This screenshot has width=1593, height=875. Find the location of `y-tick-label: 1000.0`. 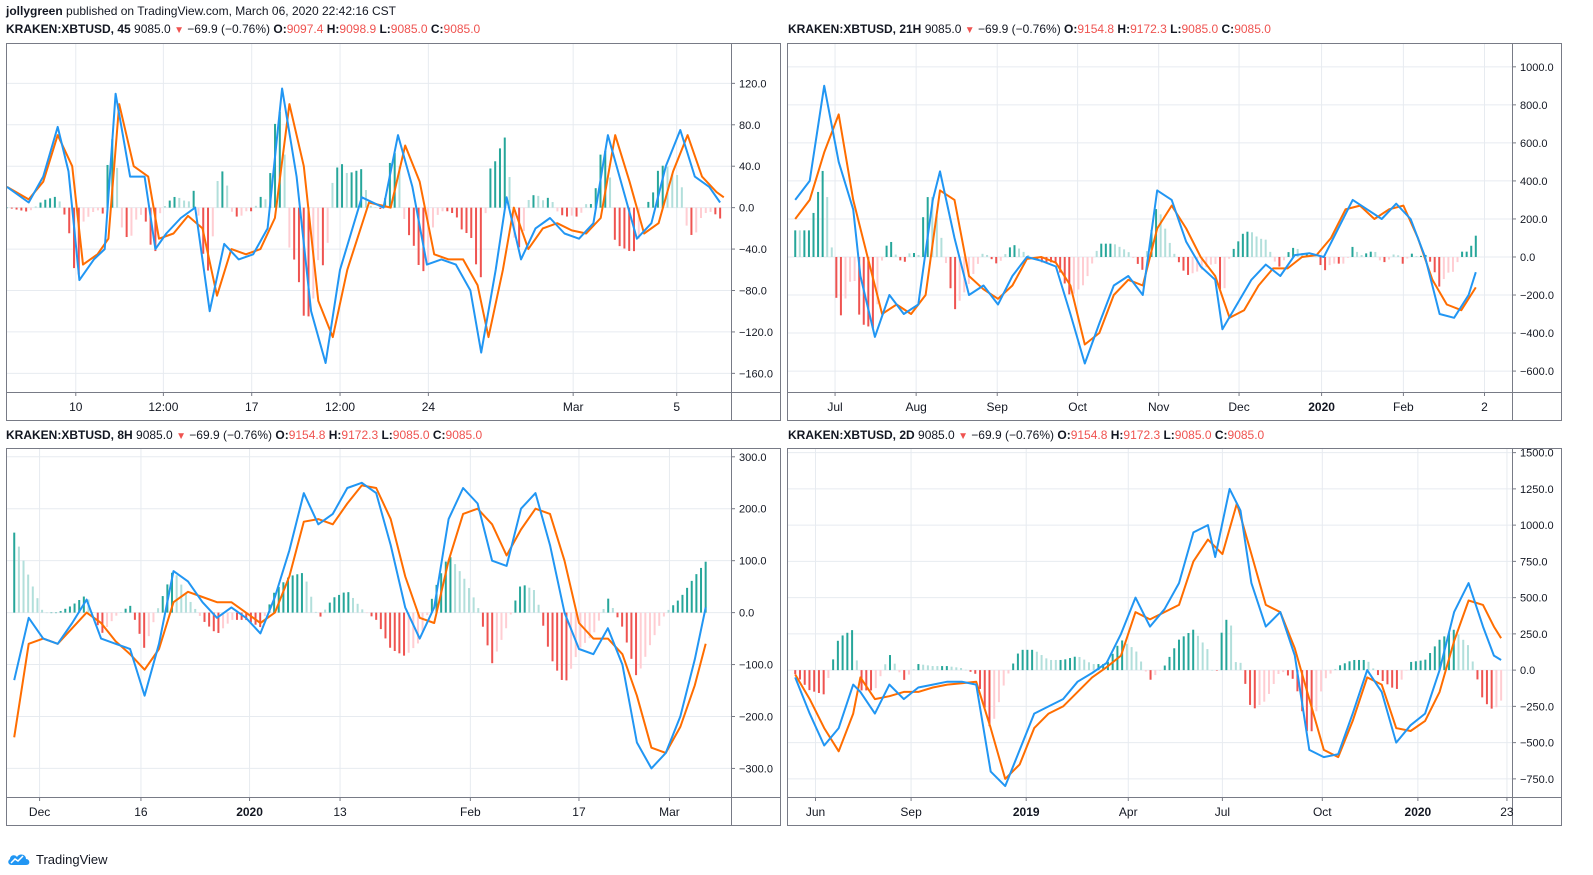

y-tick-label: 1000.0 is located at coordinates (1537, 68).